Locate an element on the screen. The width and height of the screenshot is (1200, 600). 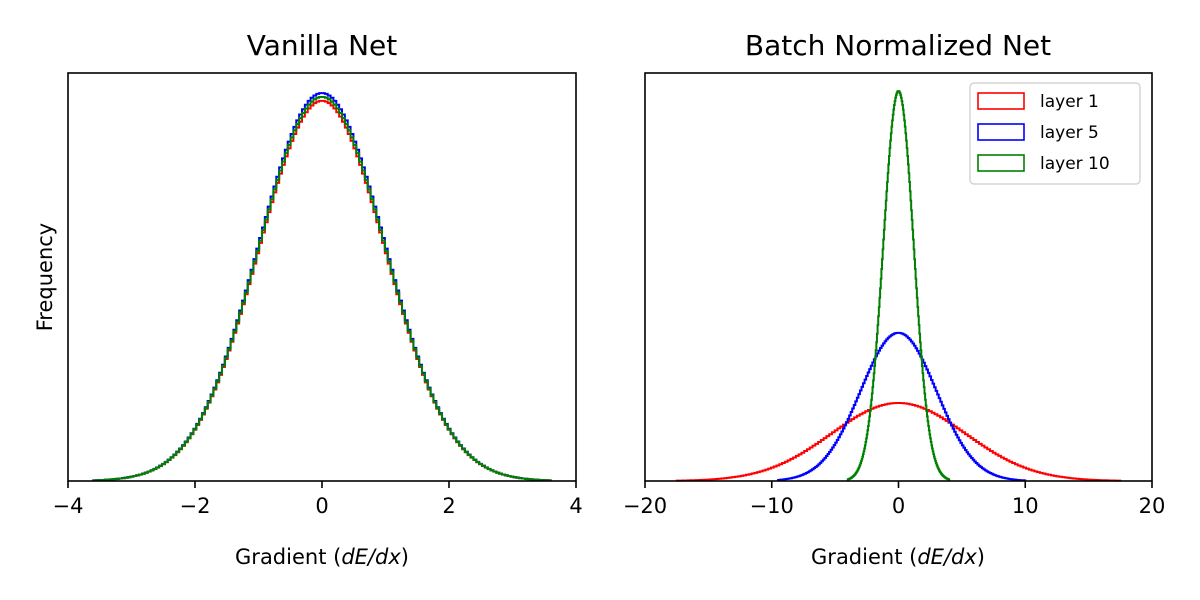
legend-label-layer-5: layer 5 is located at coordinates (1069, 133).